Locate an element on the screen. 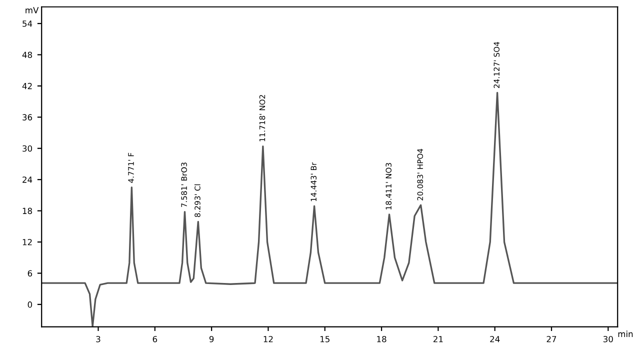  y-tick-label: 36 is located at coordinates (27, 117).